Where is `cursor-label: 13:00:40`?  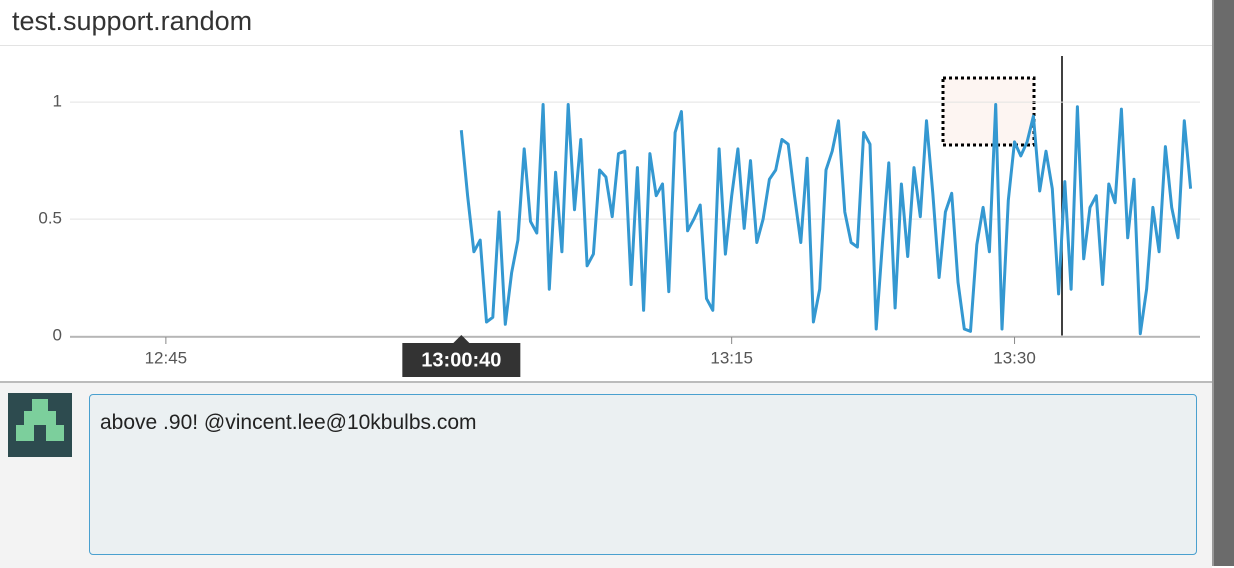 cursor-label: 13:00:40 is located at coordinates (461, 360).